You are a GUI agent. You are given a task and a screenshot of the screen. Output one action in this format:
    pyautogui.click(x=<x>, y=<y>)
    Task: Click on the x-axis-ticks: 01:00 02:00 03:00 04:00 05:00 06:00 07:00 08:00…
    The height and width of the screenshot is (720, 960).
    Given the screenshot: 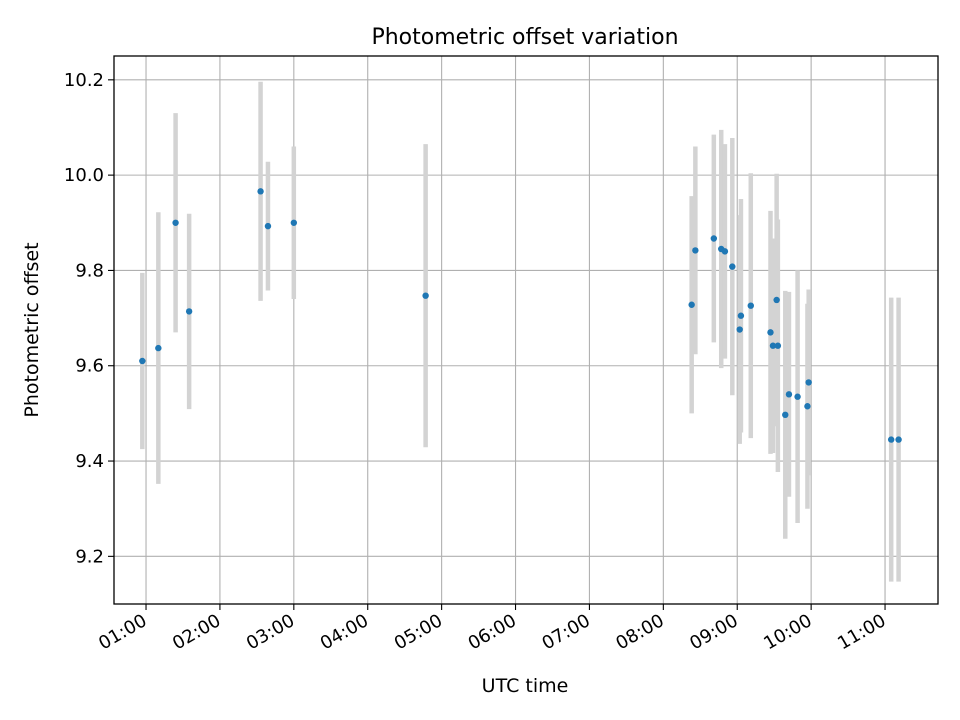 What is the action you would take?
    pyautogui.click(x=492, y=629)
    